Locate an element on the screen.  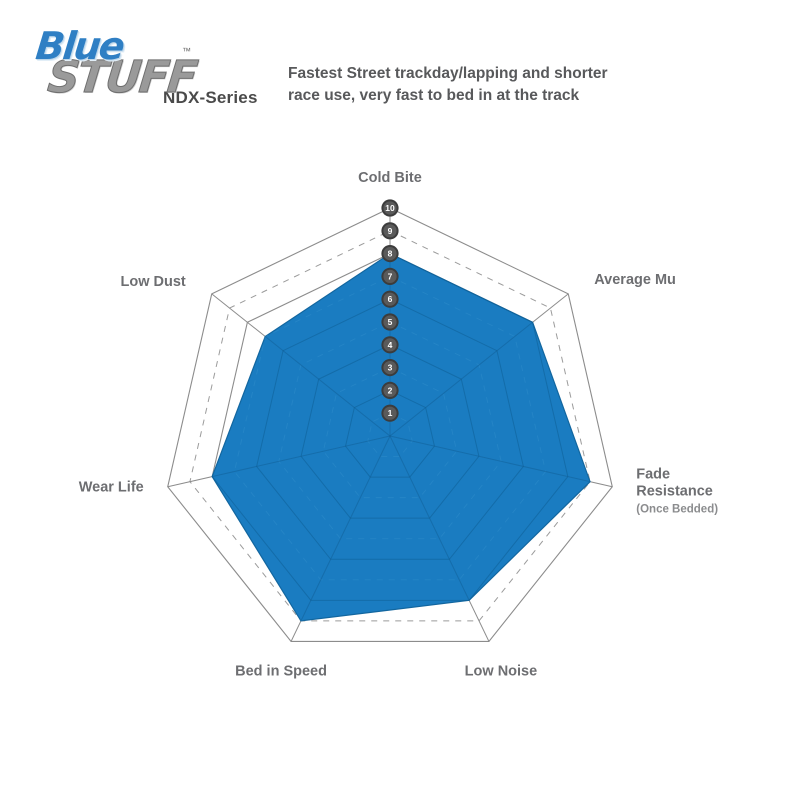
tick-badge-6: 6 is located at coordinates (390, 299).